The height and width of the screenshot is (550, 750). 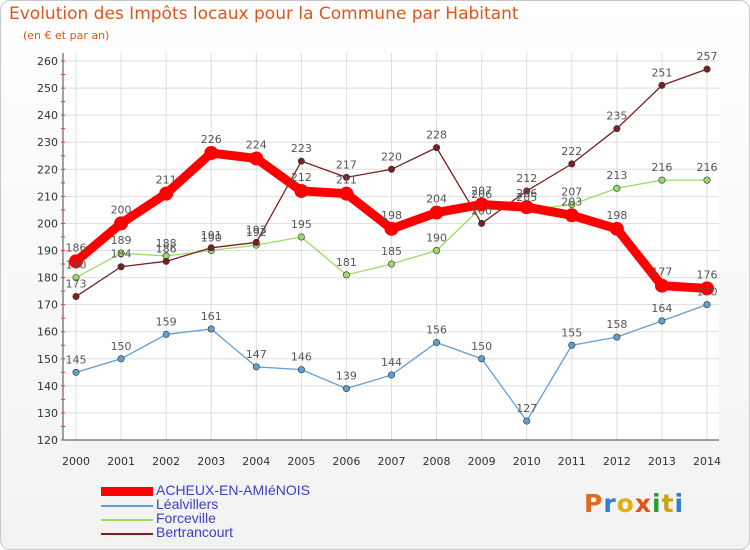 What do you see at coordinates (661, 72) in the screenshot?
I see `data-label: 251` at bounding box center [661, 72].